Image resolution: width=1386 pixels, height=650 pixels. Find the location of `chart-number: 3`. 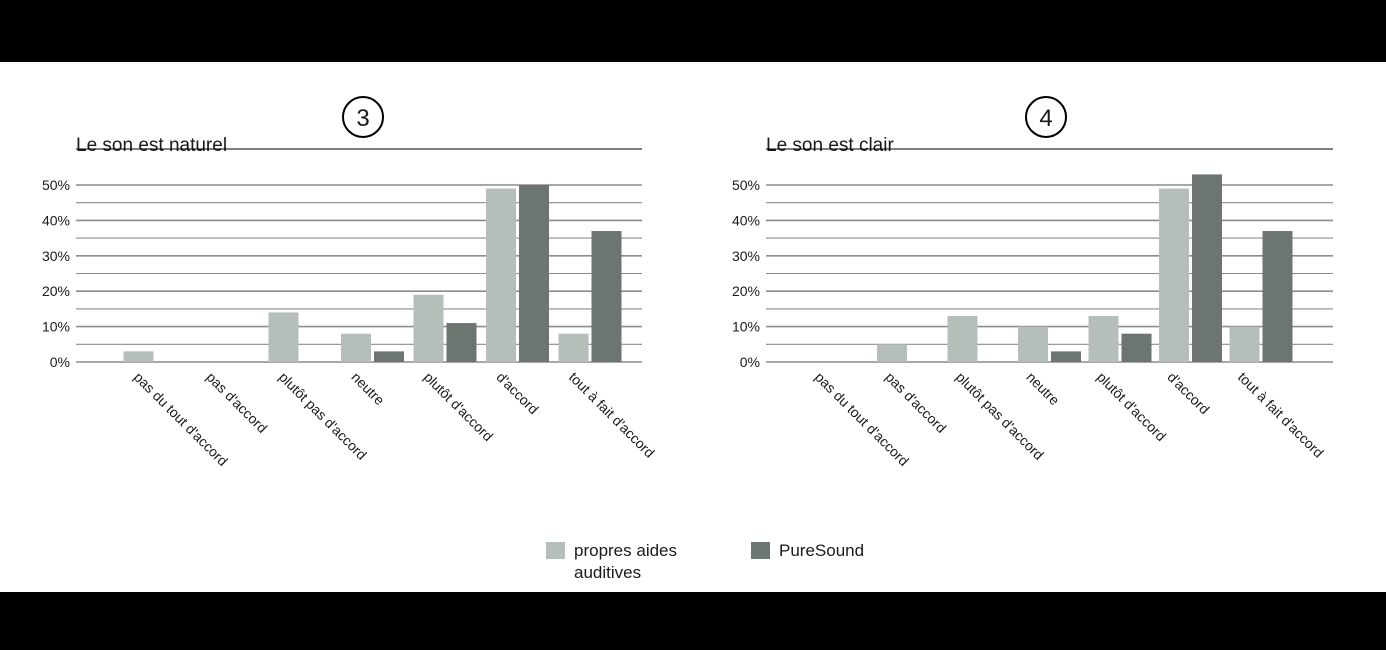

chart-number: 3 is located at coordinates (362, 118).